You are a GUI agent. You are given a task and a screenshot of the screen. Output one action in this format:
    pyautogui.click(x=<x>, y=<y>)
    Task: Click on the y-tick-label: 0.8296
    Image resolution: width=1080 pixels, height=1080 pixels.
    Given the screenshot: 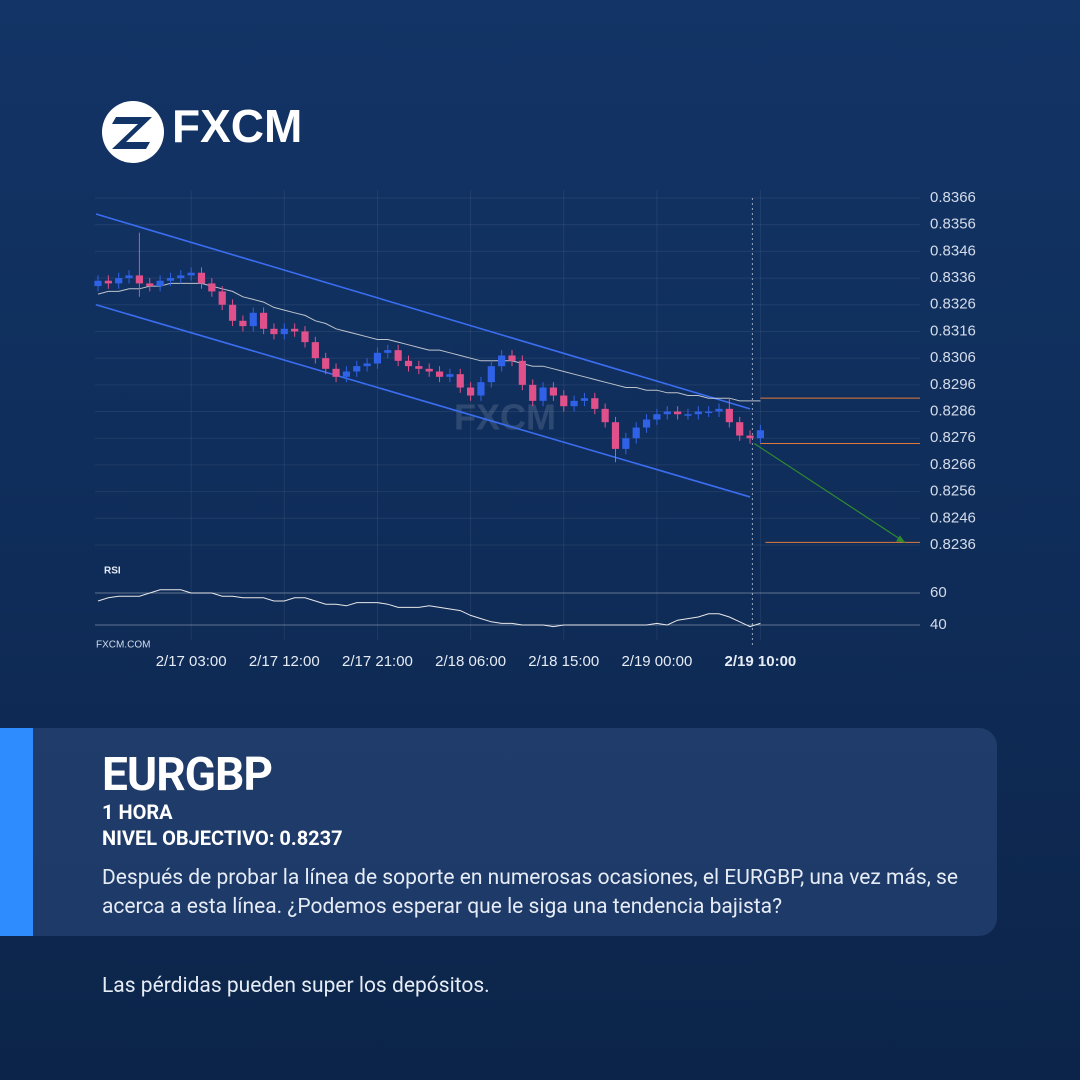 What is the action you would take?
    pyautogui.click(x=953, y=384)
    